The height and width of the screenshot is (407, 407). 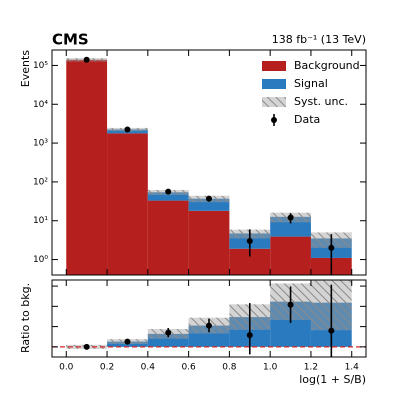 I want to click on y-tick-label: 10⁴, so click(x=40, y=105).